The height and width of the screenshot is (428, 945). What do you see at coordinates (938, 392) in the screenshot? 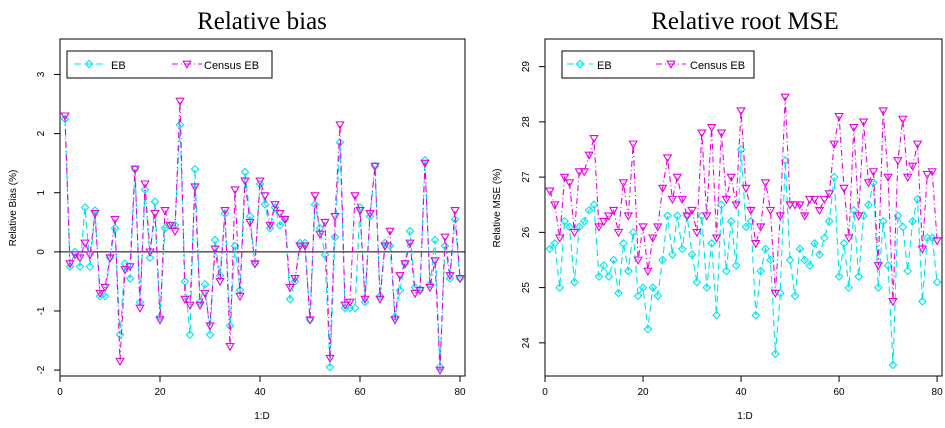
I see `x-tick-label: 80` at bounding box center [938, 392].